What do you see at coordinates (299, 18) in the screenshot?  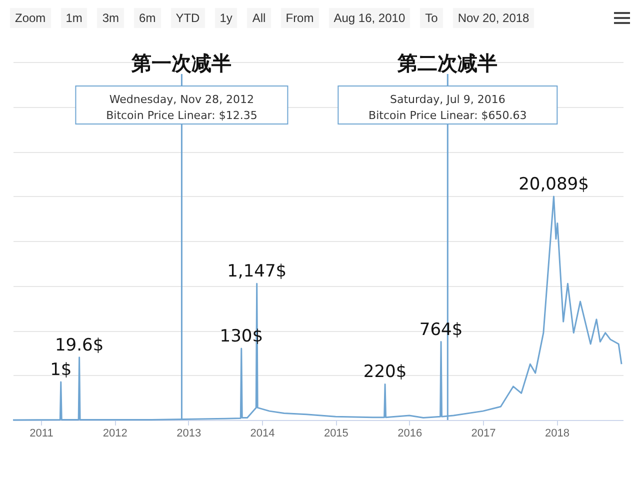 I see `text: From` at bounding box center [299, 18].